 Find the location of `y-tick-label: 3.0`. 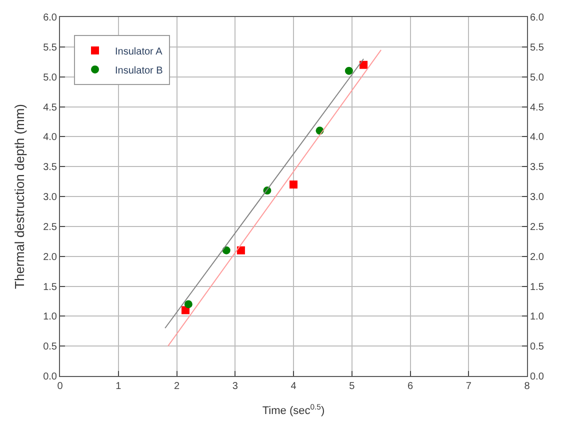

y-tick-label: 3.0 is located at coordinates (50, 197).